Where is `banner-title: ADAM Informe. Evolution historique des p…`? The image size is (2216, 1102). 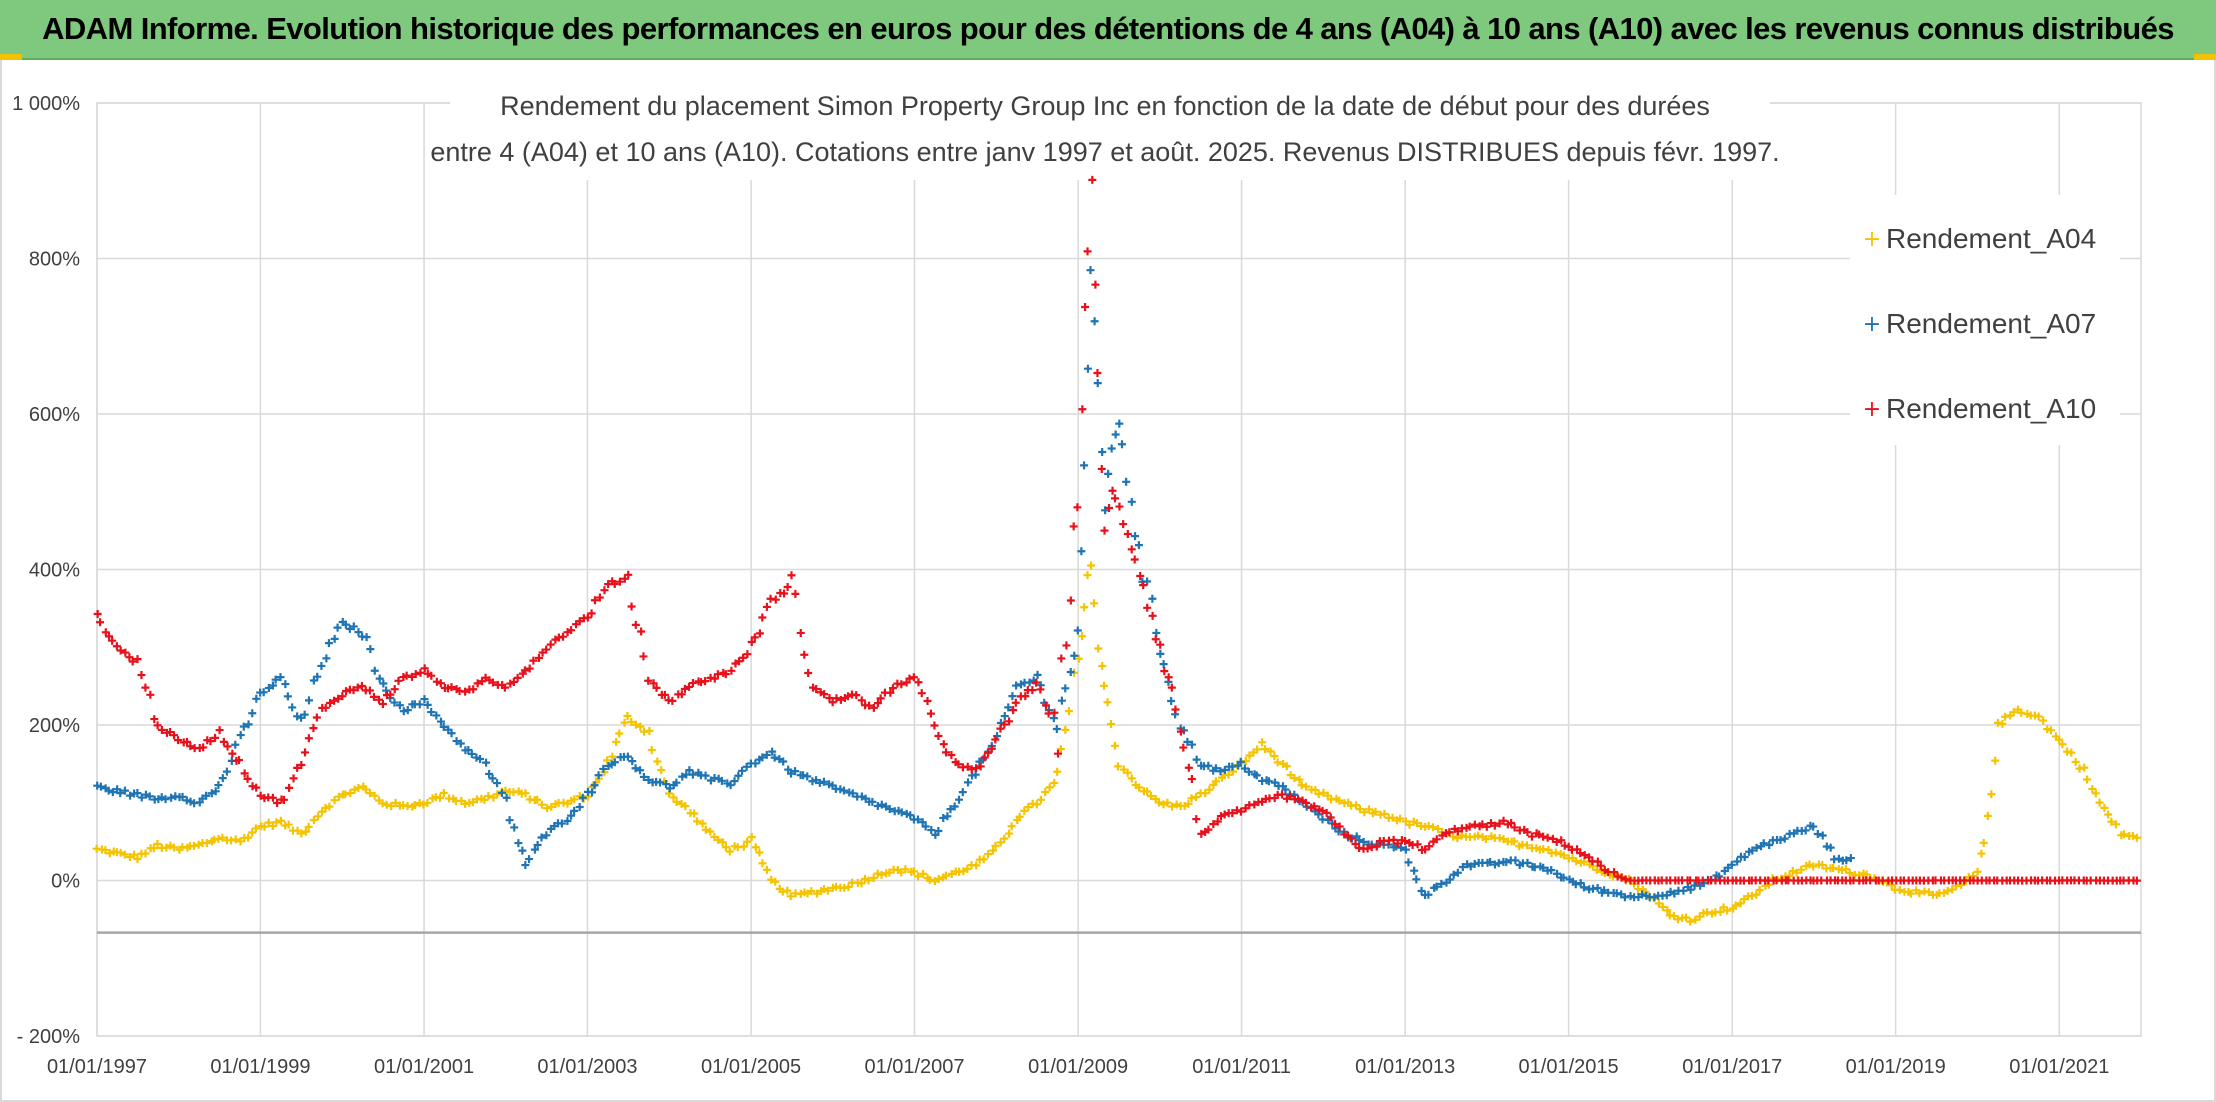
banner-title: ADAM Informe. Evolution historique des p… is located at coordinates (1108, 28).